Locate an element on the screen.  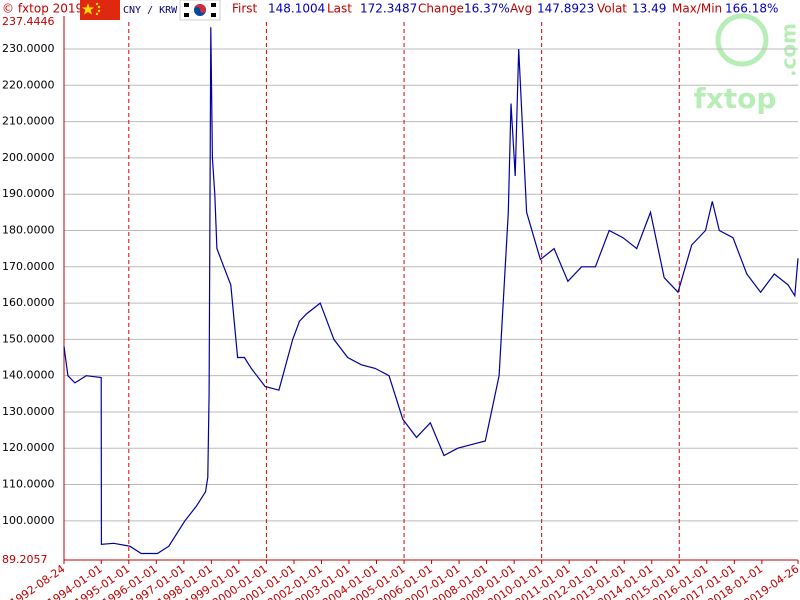
y-tick-label: 220.0000 is located at coordinates (28, 84).